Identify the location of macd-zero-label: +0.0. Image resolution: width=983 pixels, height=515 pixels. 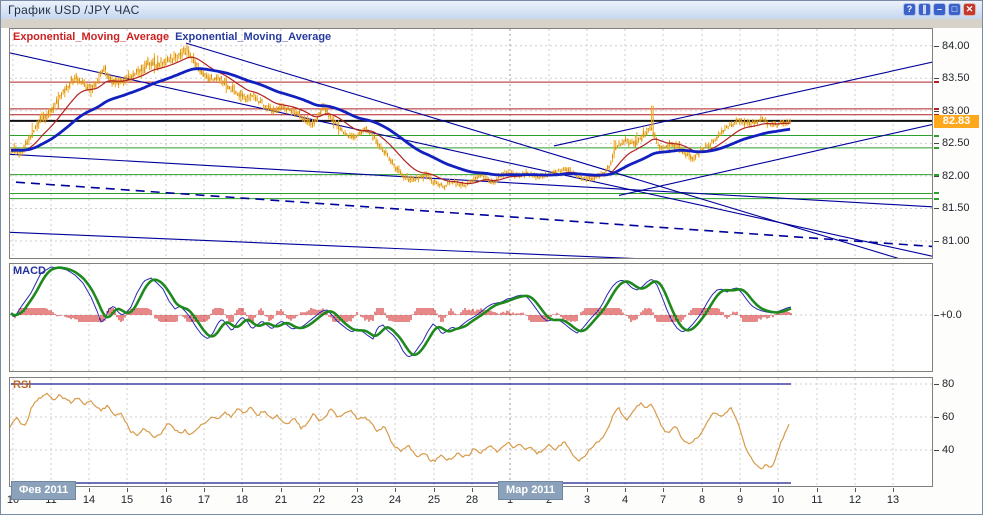
(951, 315).